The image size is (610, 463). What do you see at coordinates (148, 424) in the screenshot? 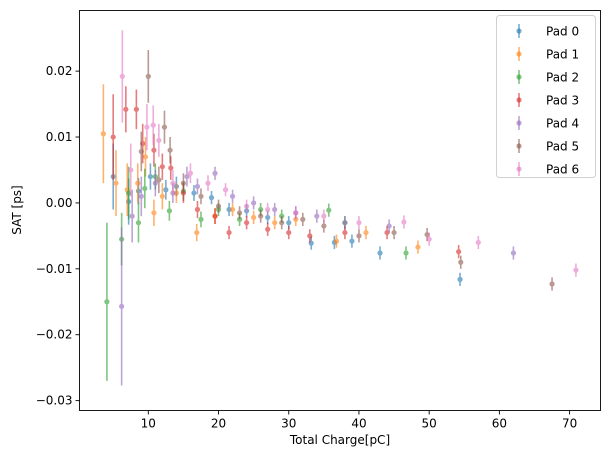
I see `x-tick-label: 10` at bounding box center [148, 424].